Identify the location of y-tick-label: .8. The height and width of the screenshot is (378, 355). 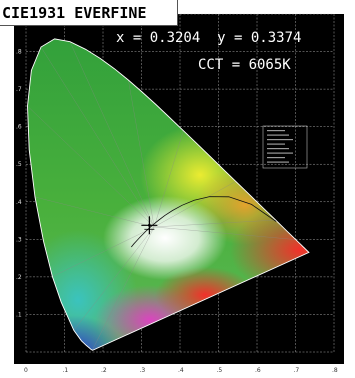
(19, 52).